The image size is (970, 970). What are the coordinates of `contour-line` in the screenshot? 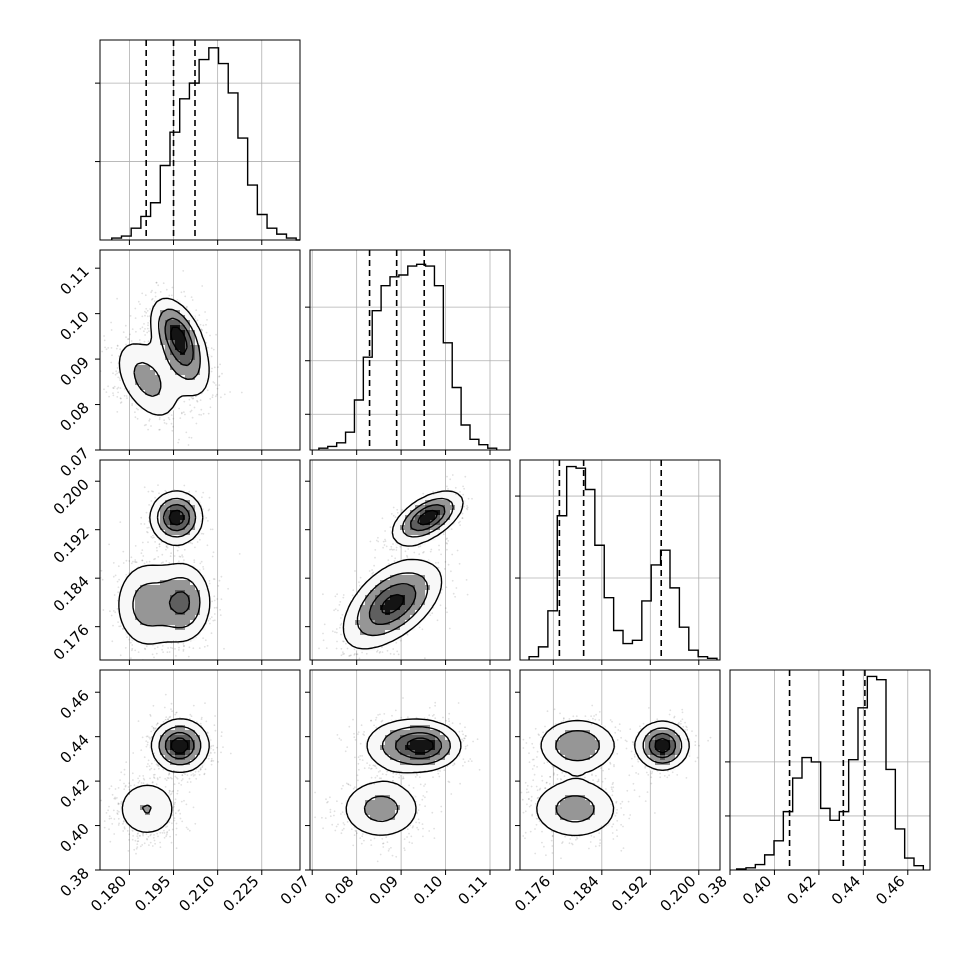 It's located at (164, 356).